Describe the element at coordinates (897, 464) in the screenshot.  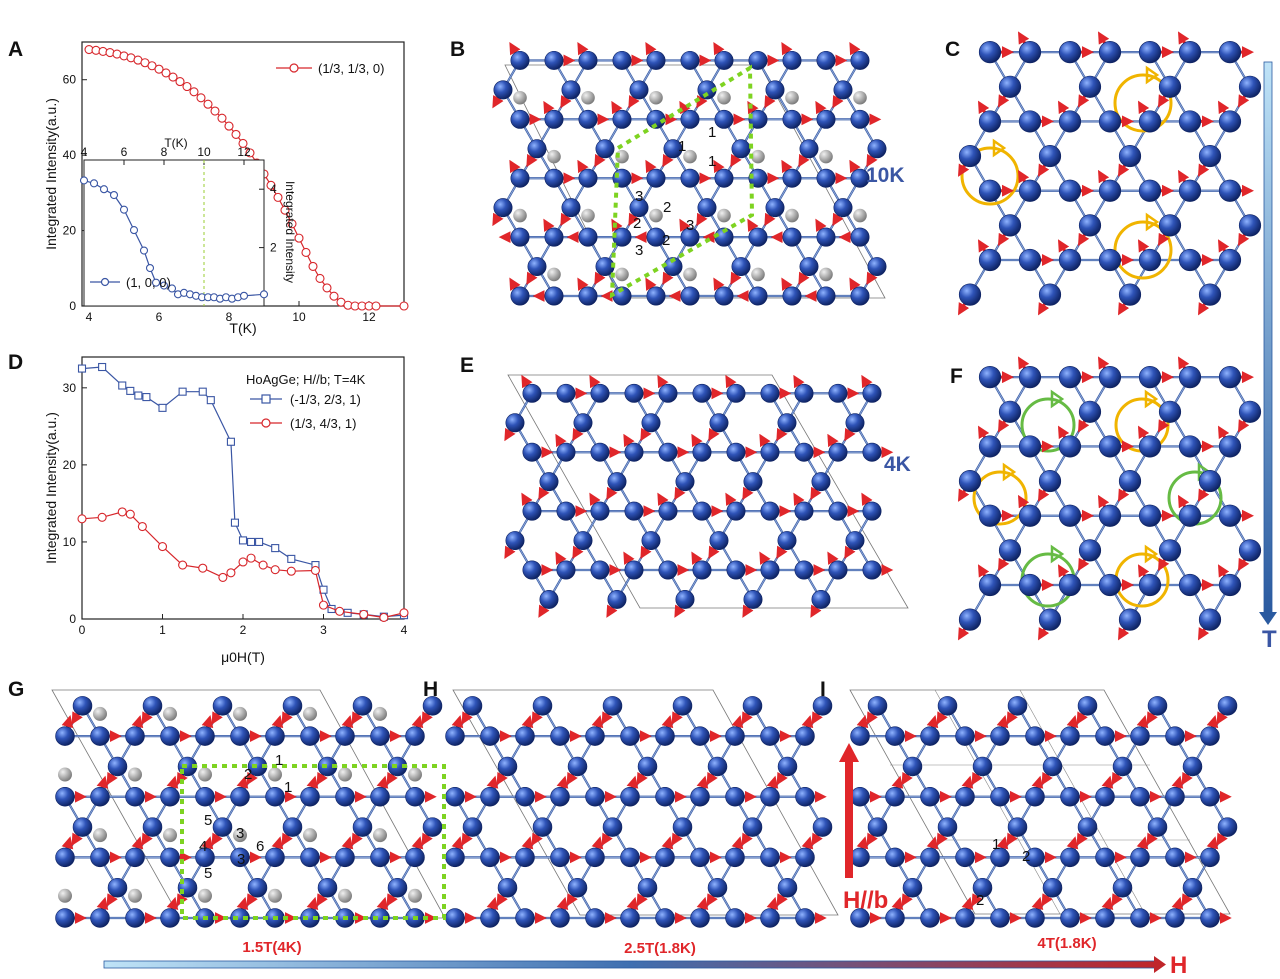
I see `temperature-label-4k: 4K` at that location.